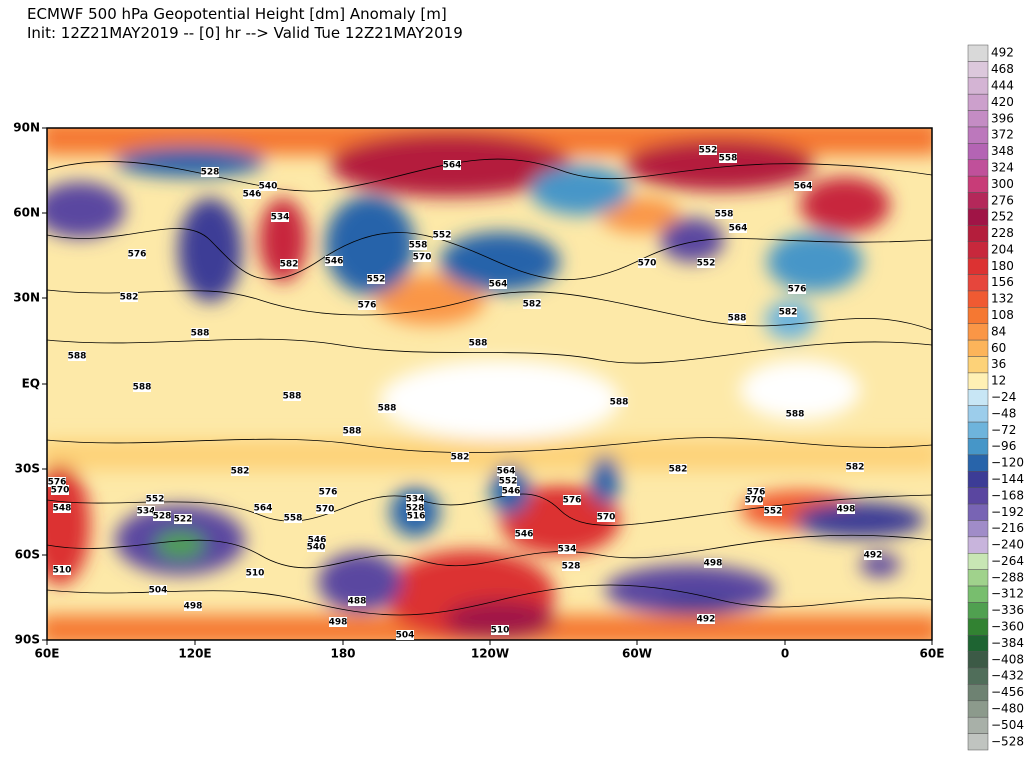 The image size is (1024, 768). I want to click on lon-label: 60E, so click(47, 654).